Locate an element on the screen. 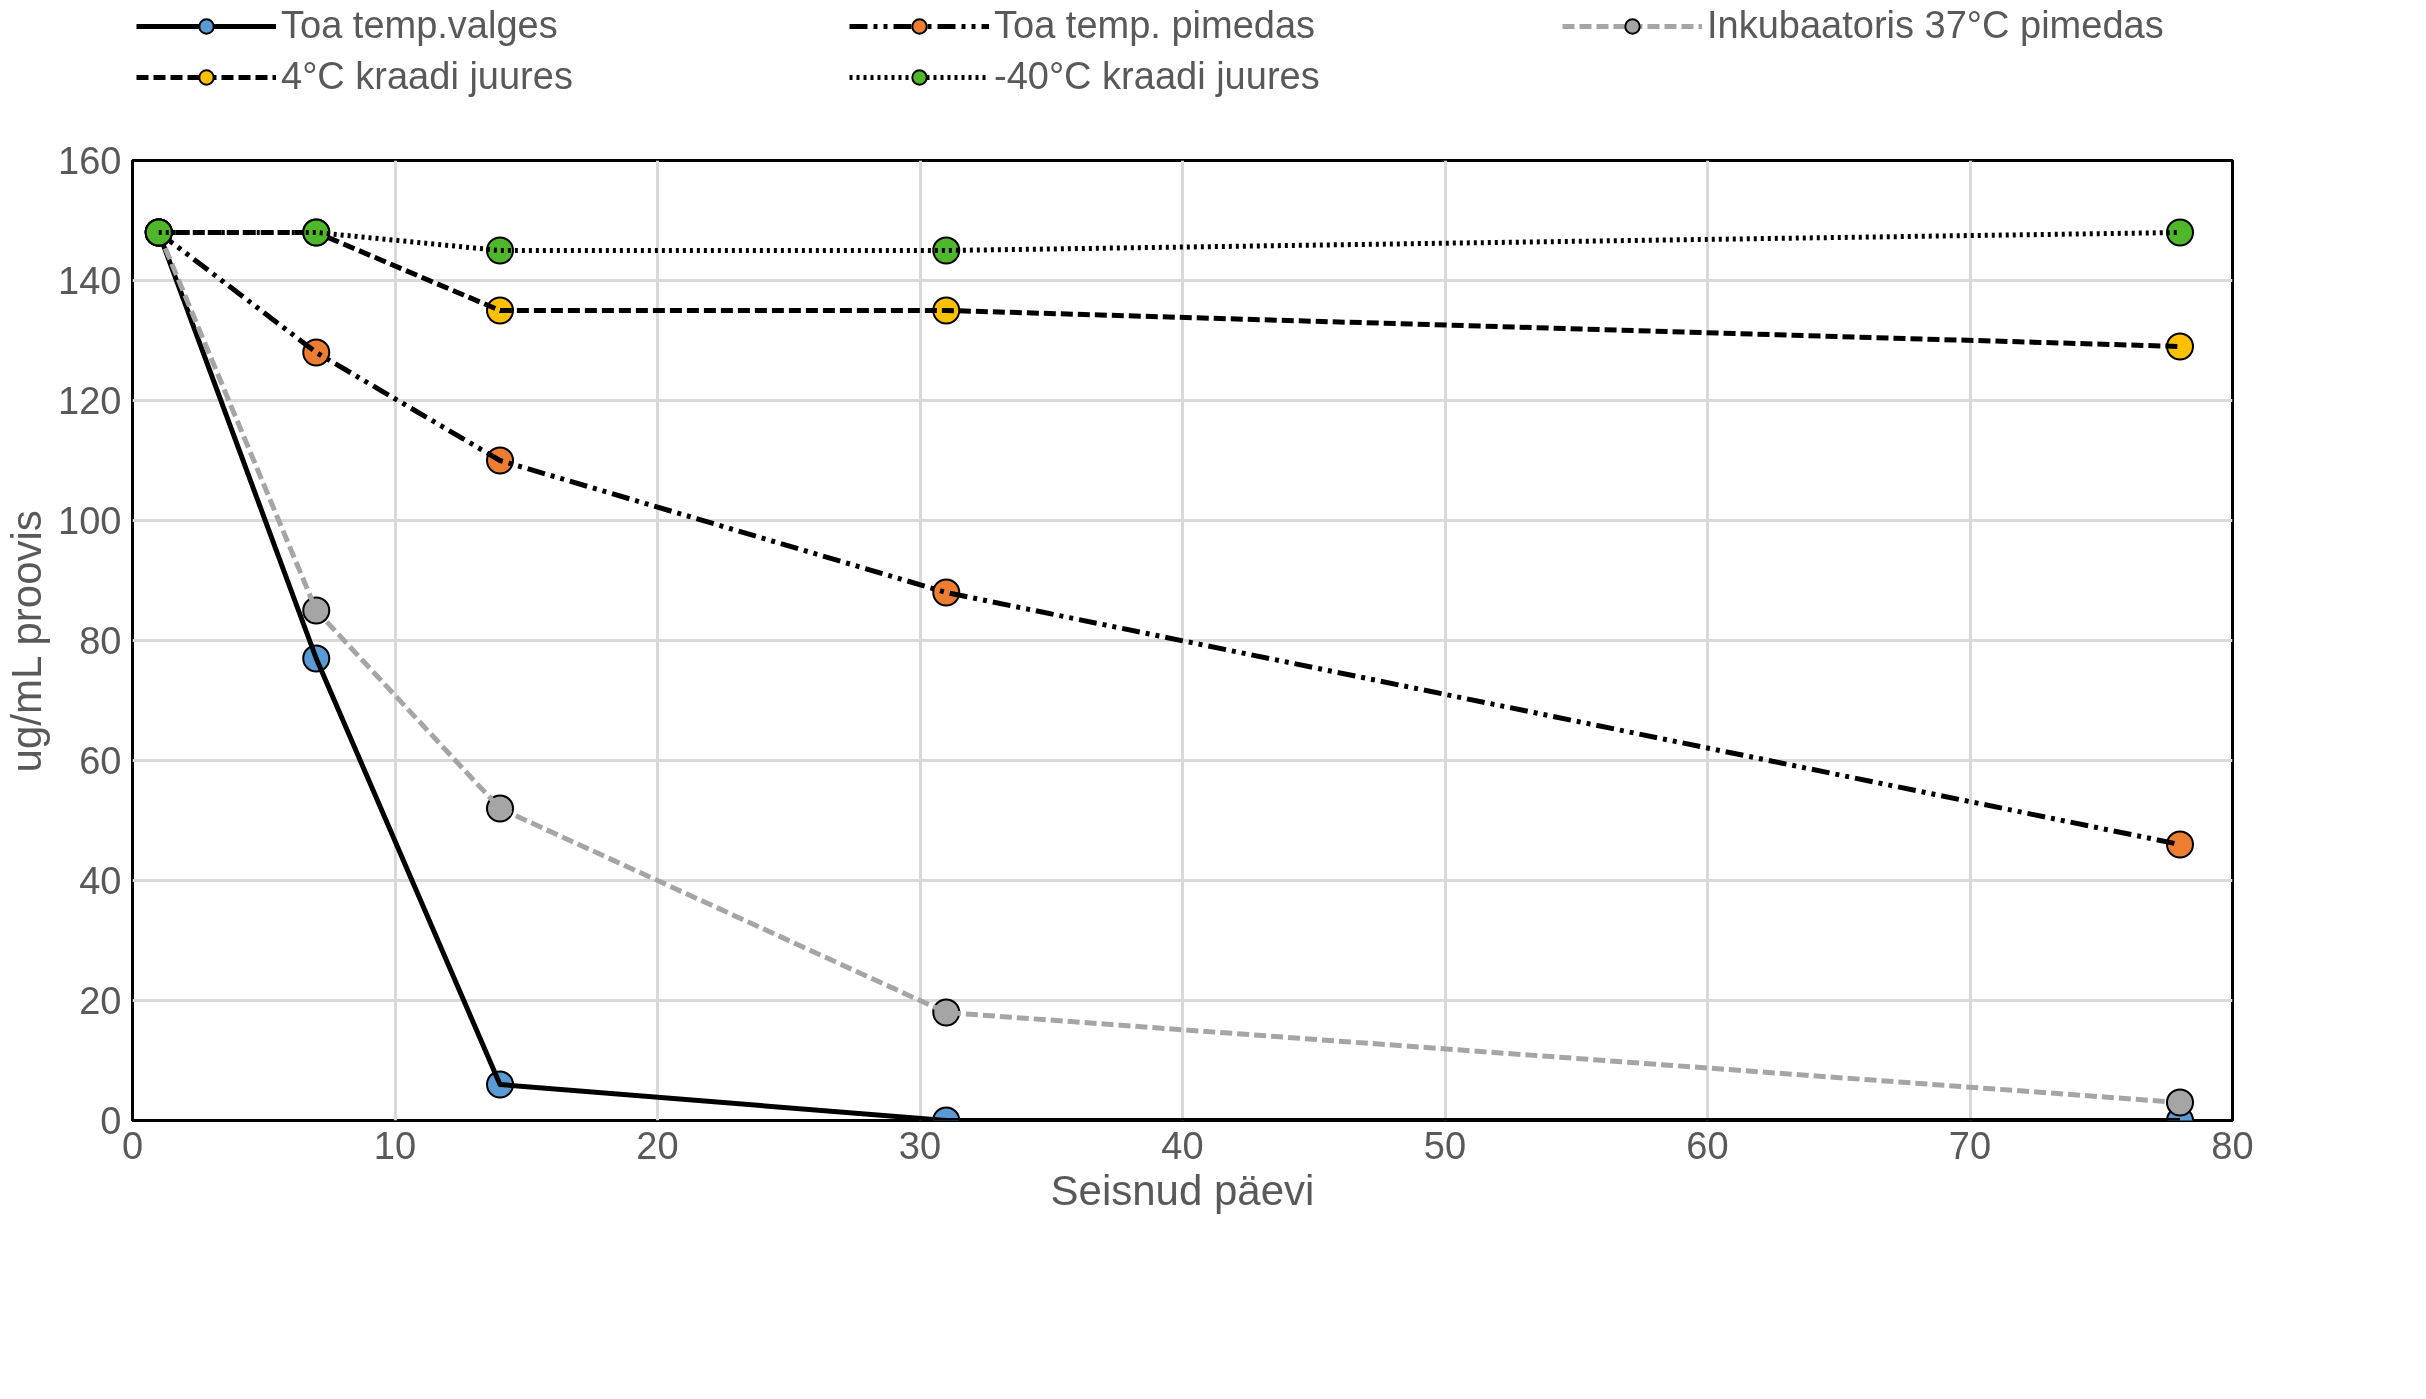 The height and width of the screenshot is (1399, 2426). x-tick-label: 10 is located at coordinates (395, 1145).